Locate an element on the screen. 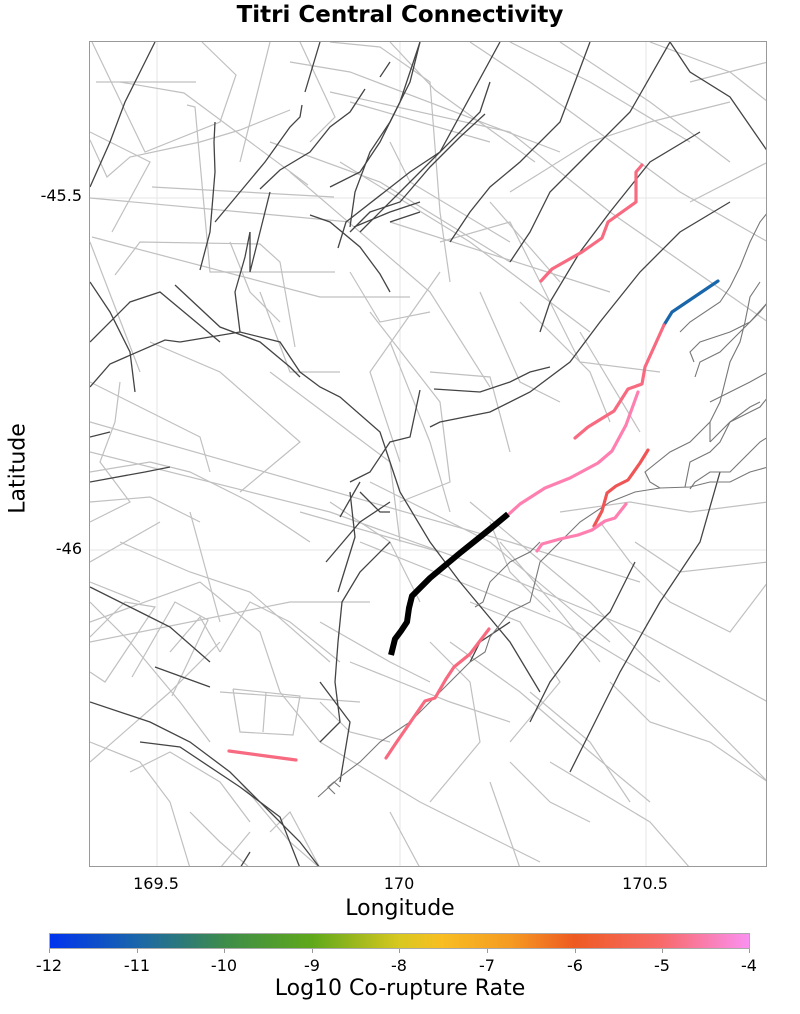  colorbar-tick-label: -12 is located at coordinates (49, 965).